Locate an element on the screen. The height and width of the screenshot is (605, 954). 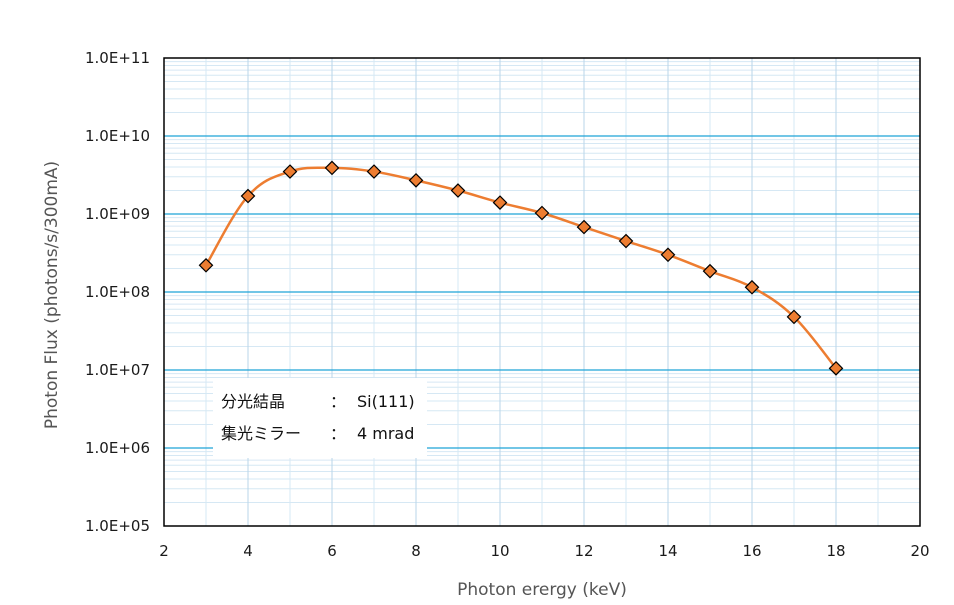
x-tick-label: 16 is located at coordinates (751, 551).